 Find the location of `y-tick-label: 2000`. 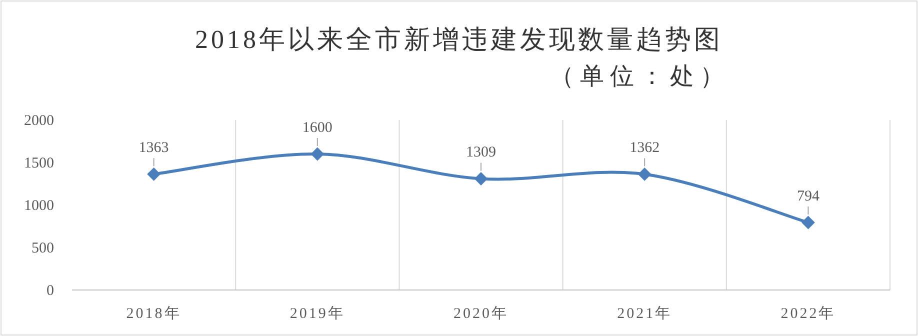

y-tick-label: 2000 is located at coordinates (39, 121).